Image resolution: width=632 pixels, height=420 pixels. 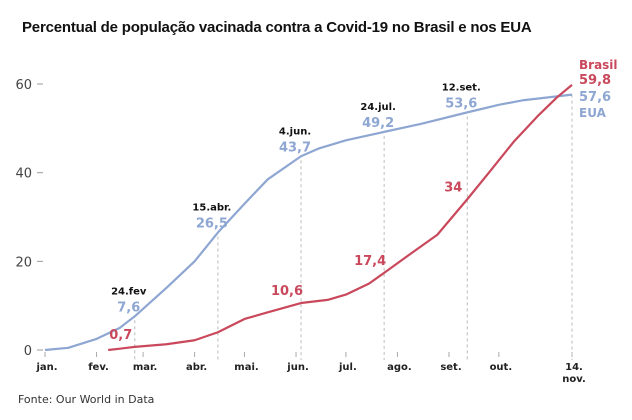 What do you see at coordinates (211, 208) in the screenshot?
I see `annotation-date: 15.abr.` at bounding box center [211, 208].